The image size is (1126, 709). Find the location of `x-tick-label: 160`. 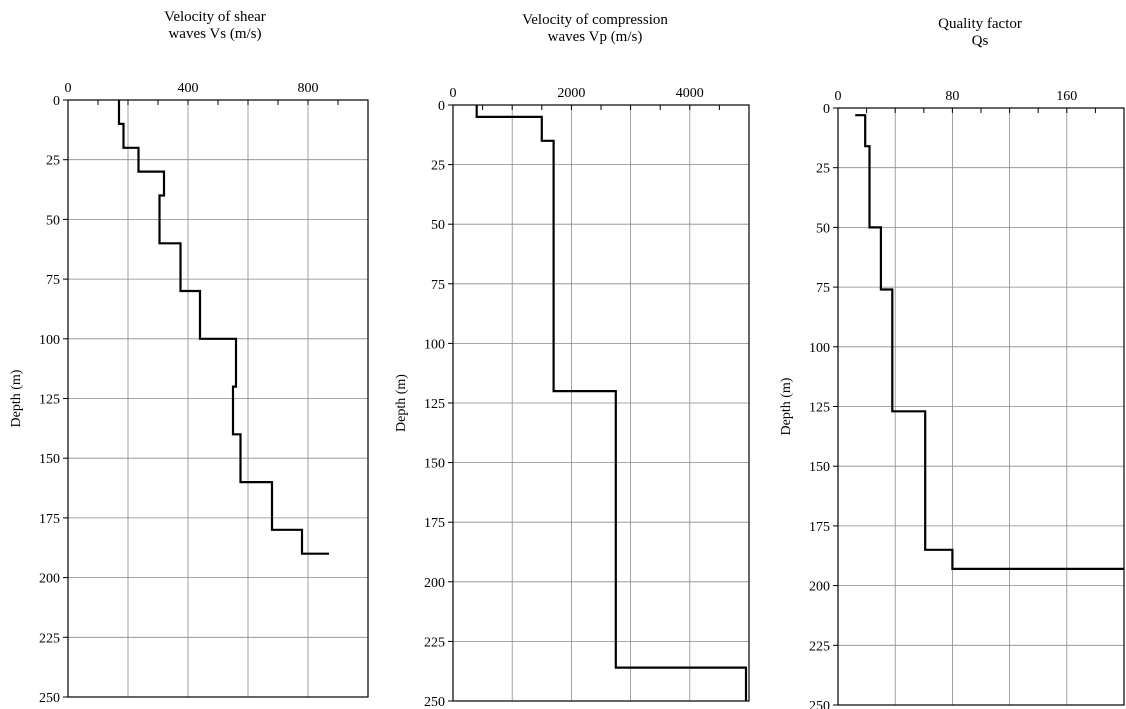

x-tick-label: 160 is located at coordinates (1066, 96).